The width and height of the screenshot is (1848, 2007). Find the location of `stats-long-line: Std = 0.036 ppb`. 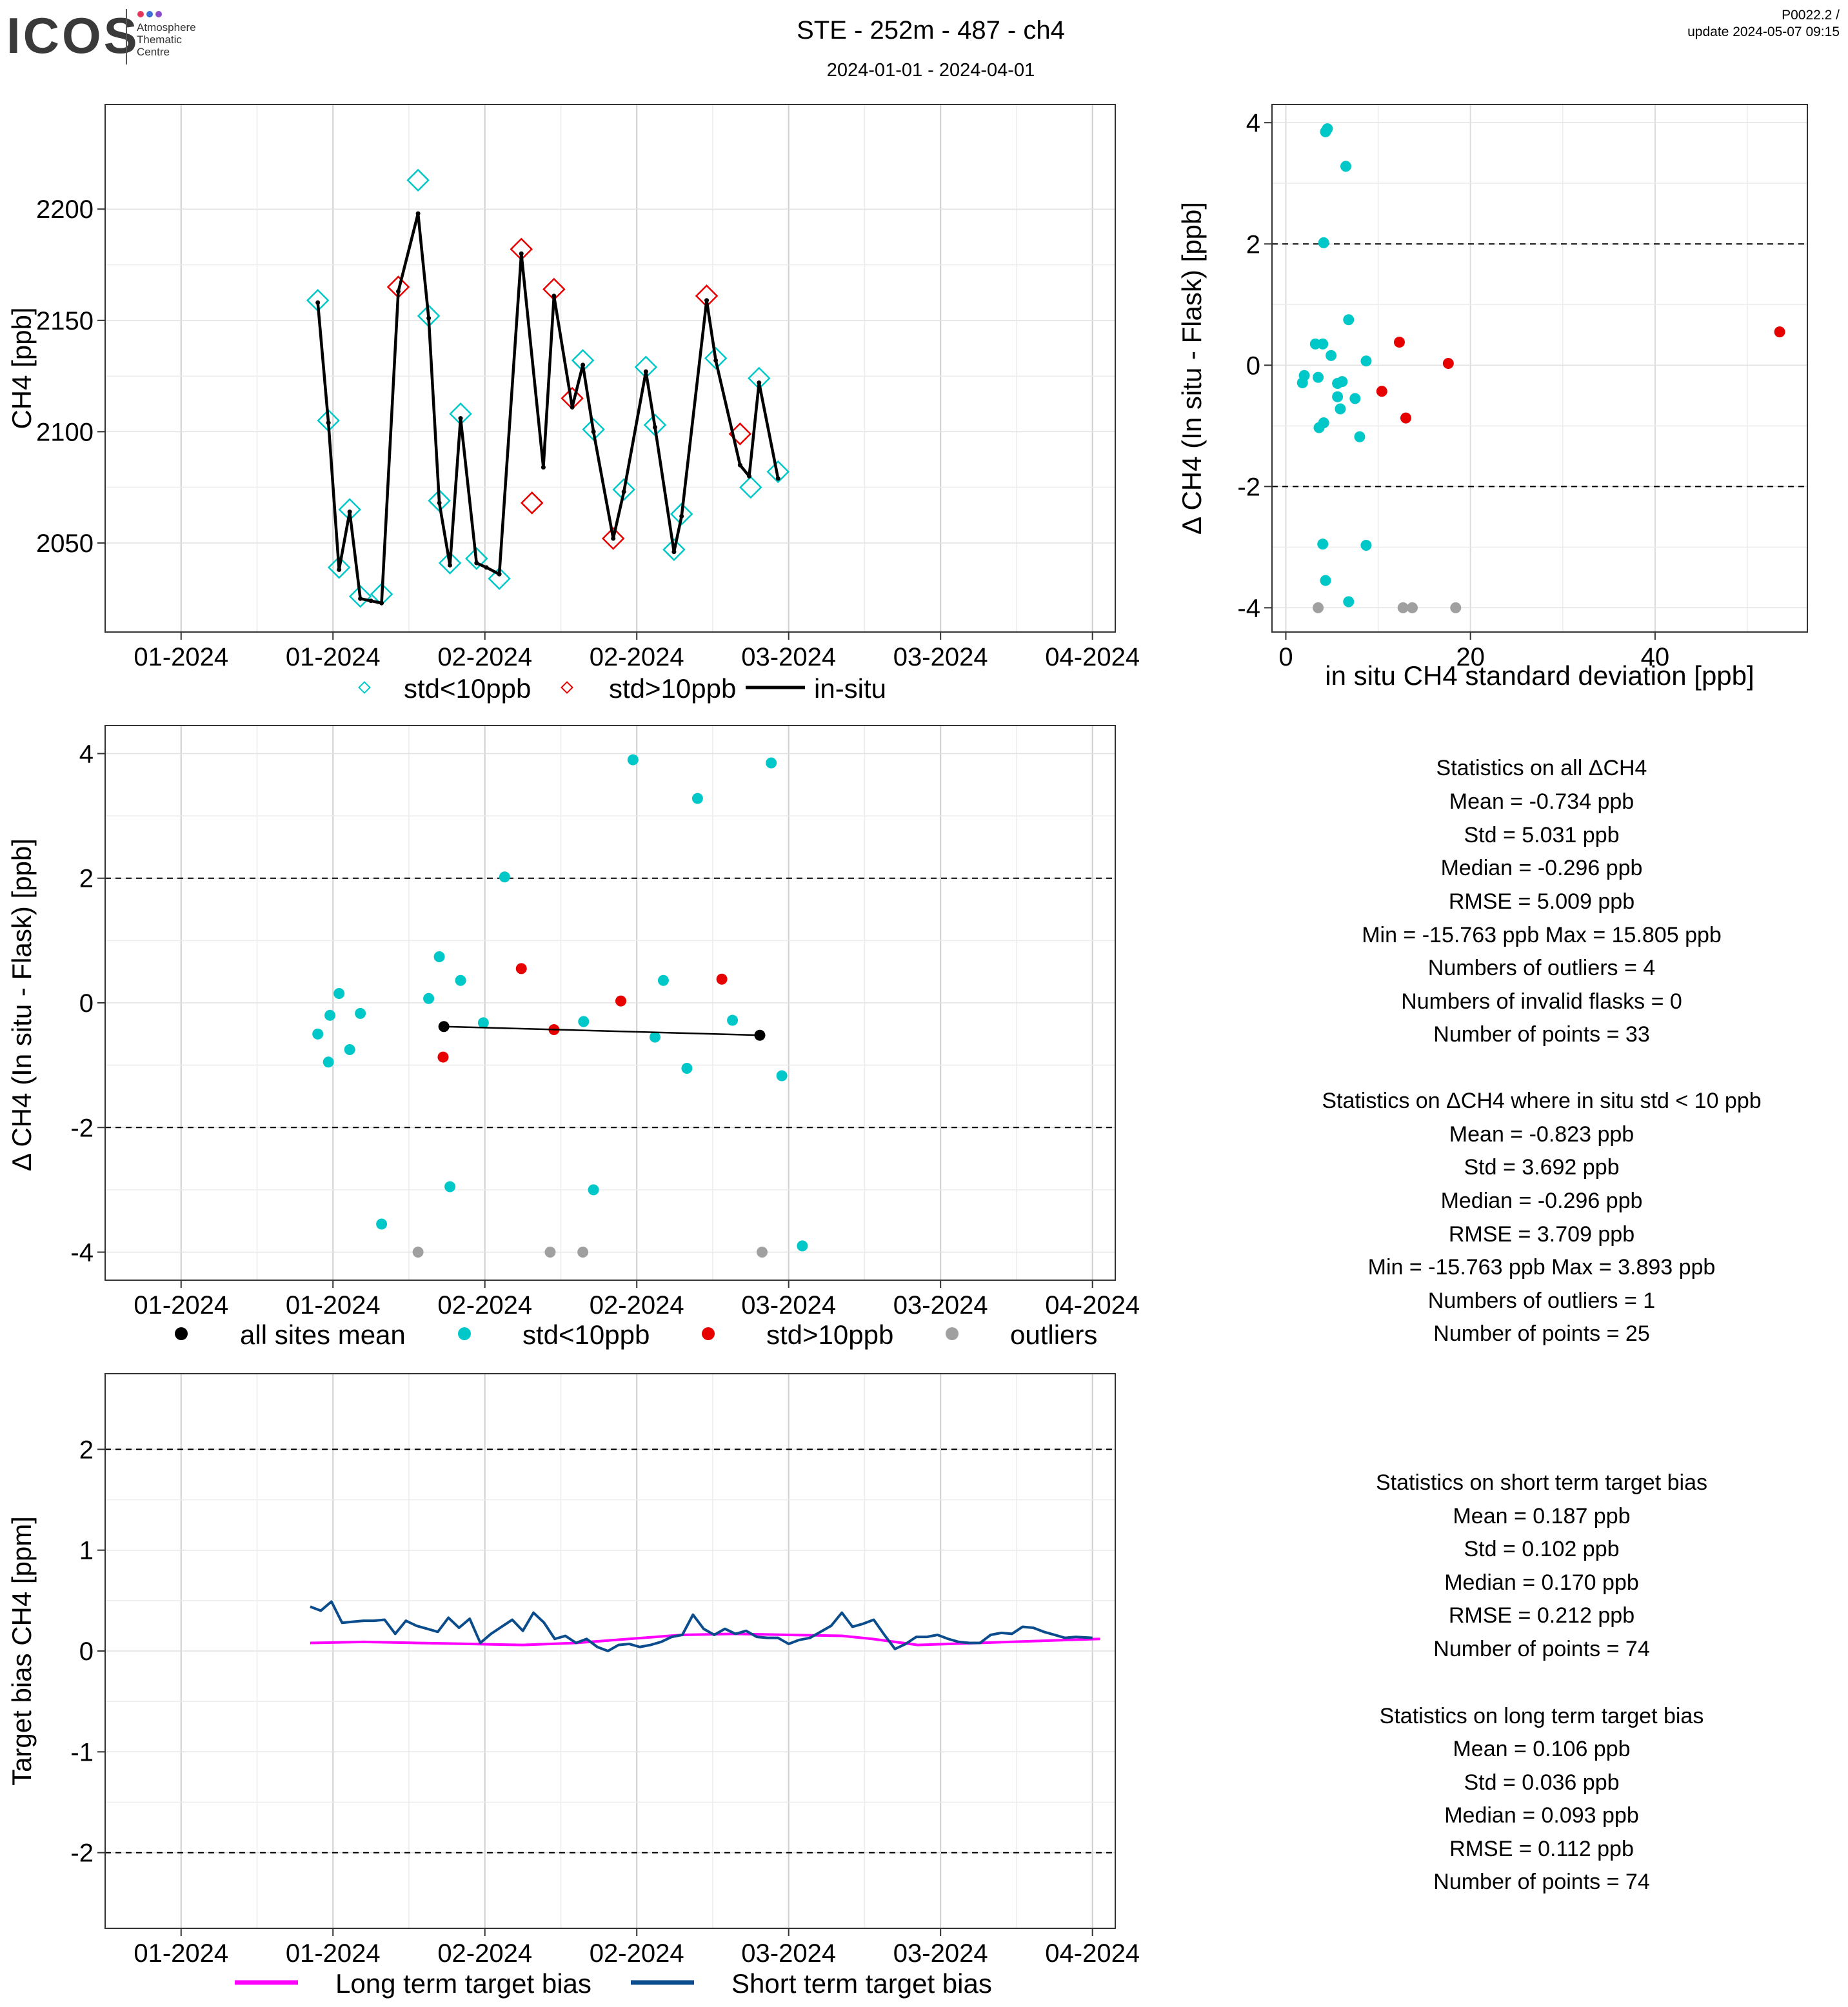

stats-long-line: Std = 0.036 ppb is located at coordinates (1542, 1782).